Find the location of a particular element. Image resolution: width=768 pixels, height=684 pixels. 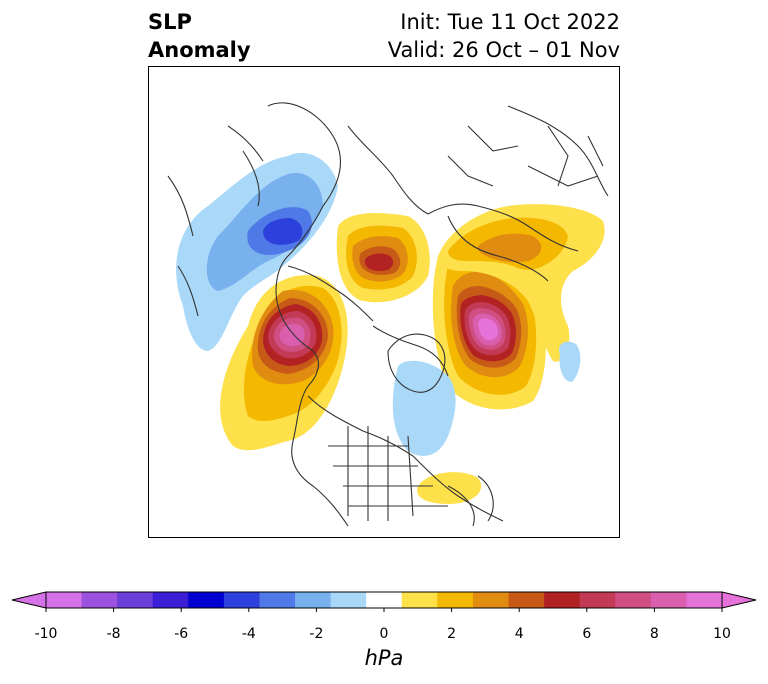

colorbar-tick-label: 0 is located at coordinates (384, 634).